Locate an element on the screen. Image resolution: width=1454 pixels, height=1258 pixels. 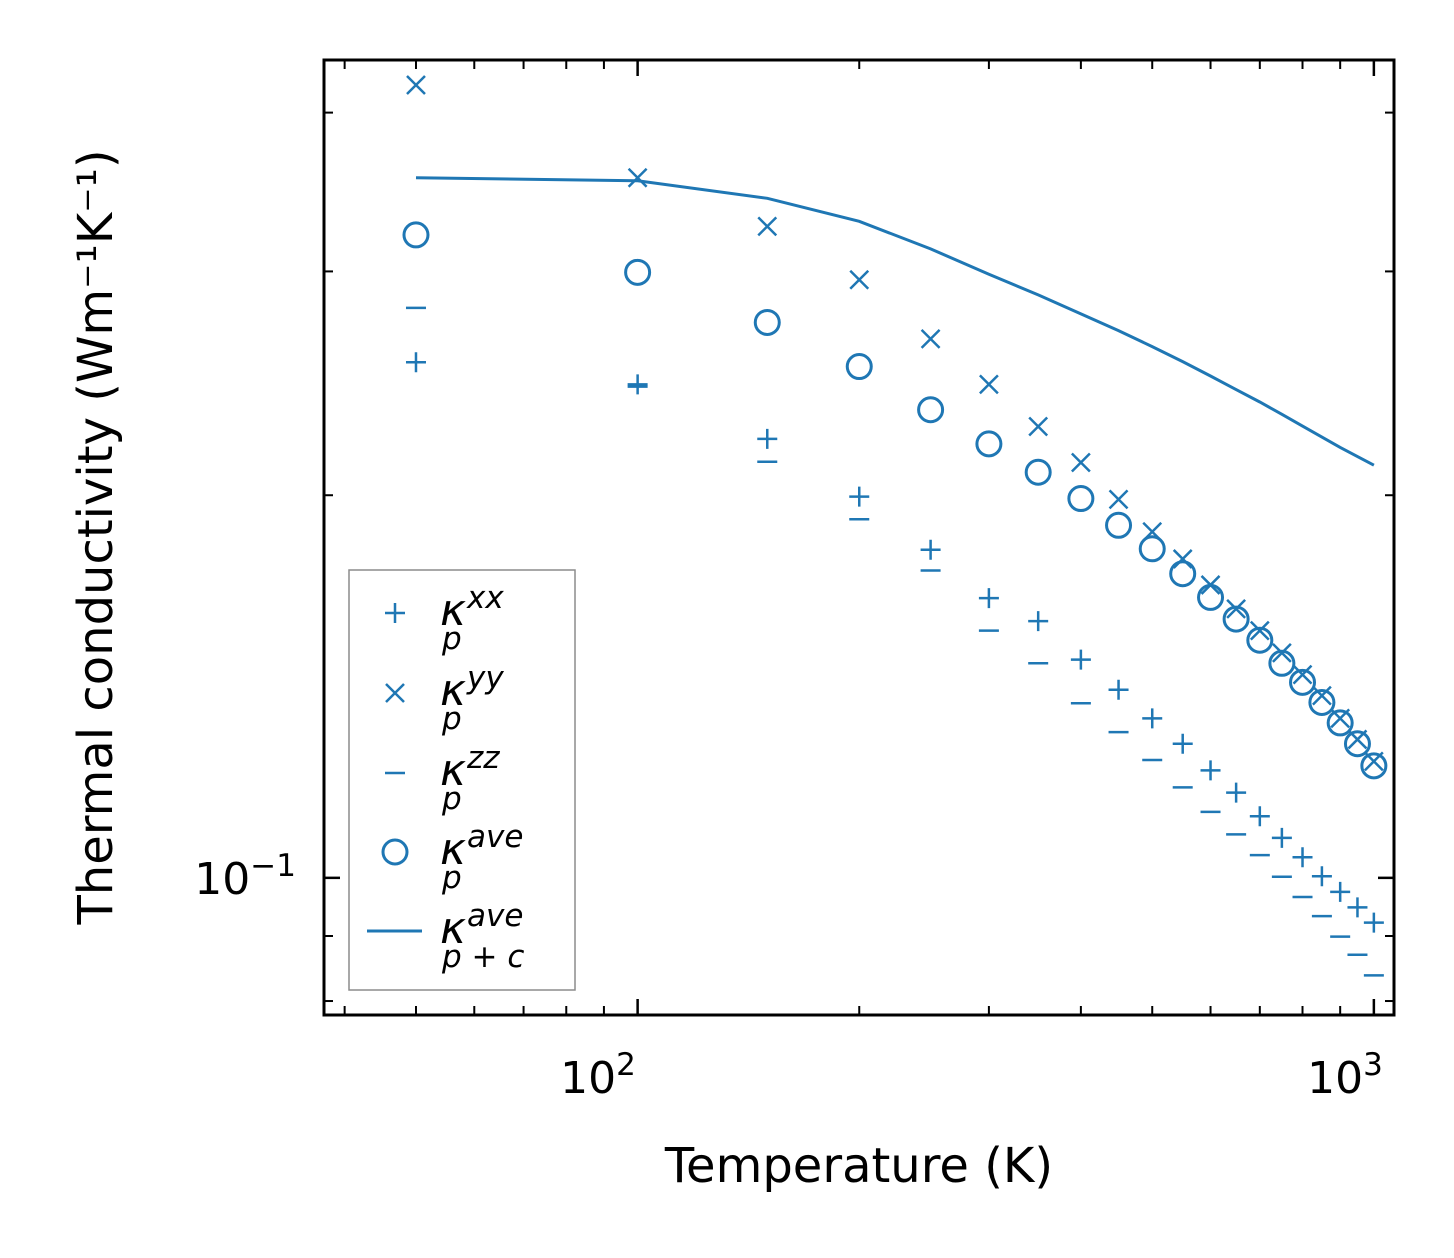
legend-superscript: yy is located at coordinates (485, 678).